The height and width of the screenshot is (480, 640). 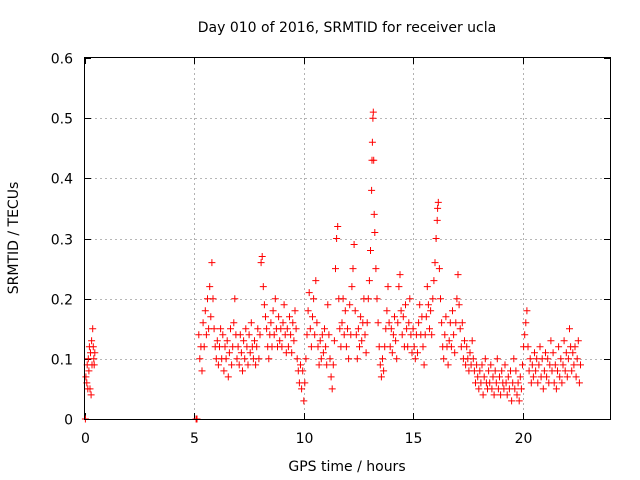 I want to click on y-tick-label: 0.4, so click(x=62, y=180).